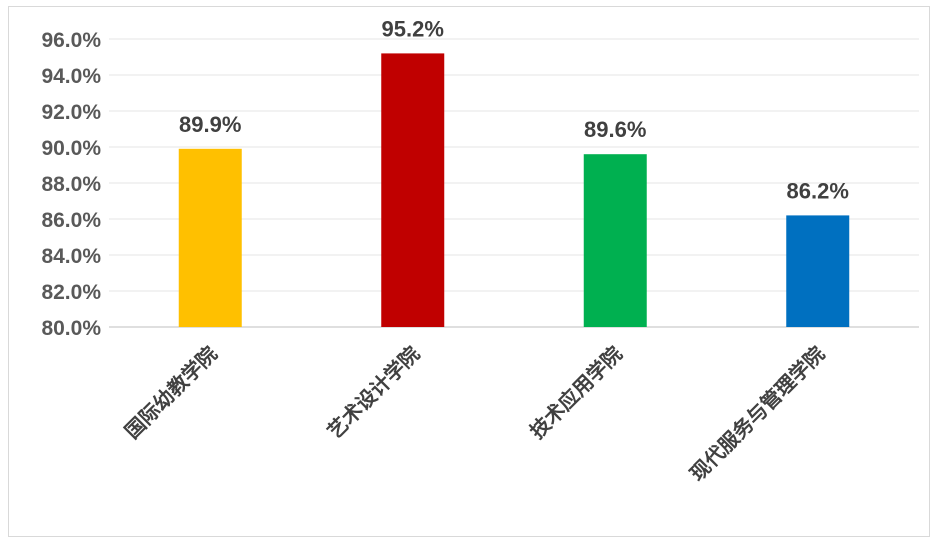 The width and height of the screenshot is (938, 543). What do you see at coordinates (615, 129) in the screenshot?
I see `data-label: 89.6%` at bounding box center [615, 129].